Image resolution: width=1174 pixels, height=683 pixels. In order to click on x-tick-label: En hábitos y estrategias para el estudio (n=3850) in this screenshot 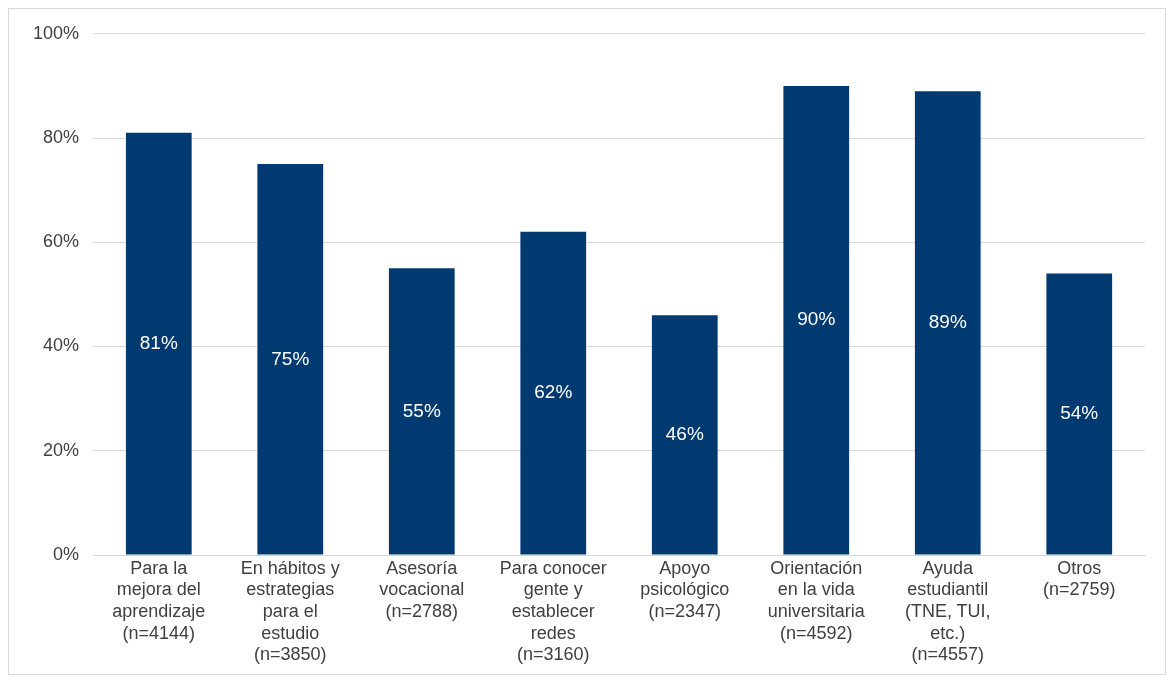, I will do `click(290, 611)`.